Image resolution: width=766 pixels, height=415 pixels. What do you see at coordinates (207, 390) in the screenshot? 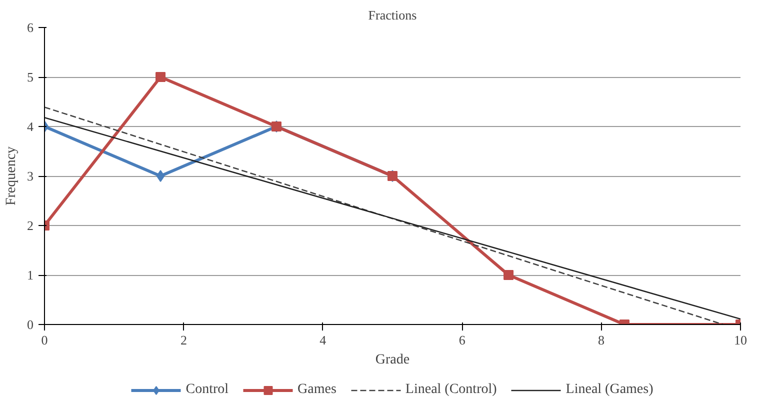
I see `legend-label: Control` at bounding box center [207, 390].